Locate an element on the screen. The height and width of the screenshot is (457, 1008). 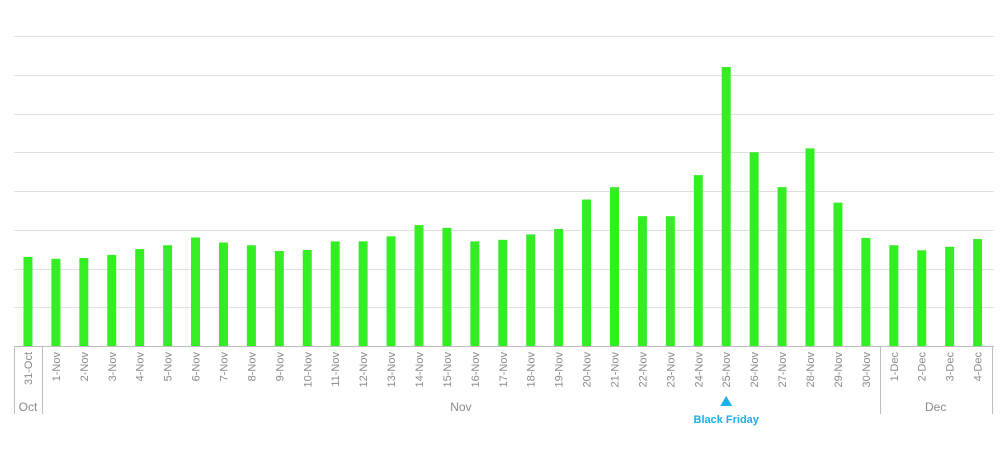
x-tick-label: 1-Dec is located at coordinates (895, 367).